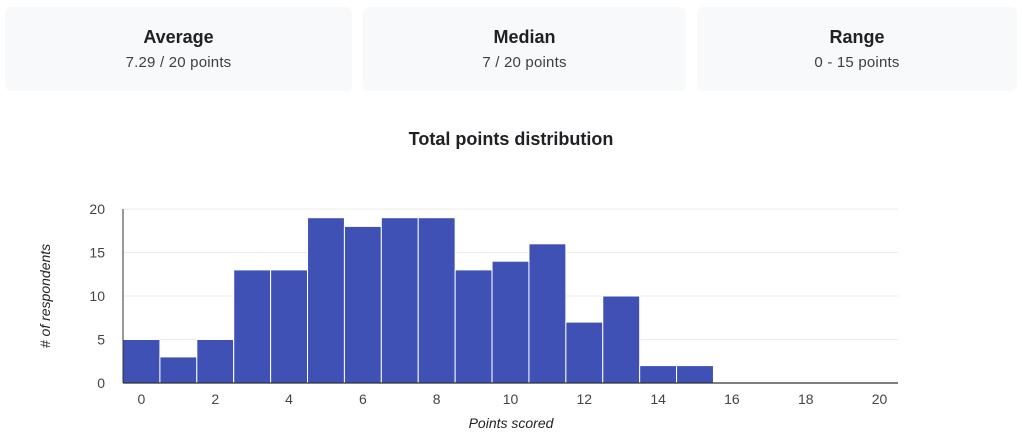  What do you see at coordinates (857, 37) in the screenshot?
I see `range-label: Range` at bounding box center [857, 37].